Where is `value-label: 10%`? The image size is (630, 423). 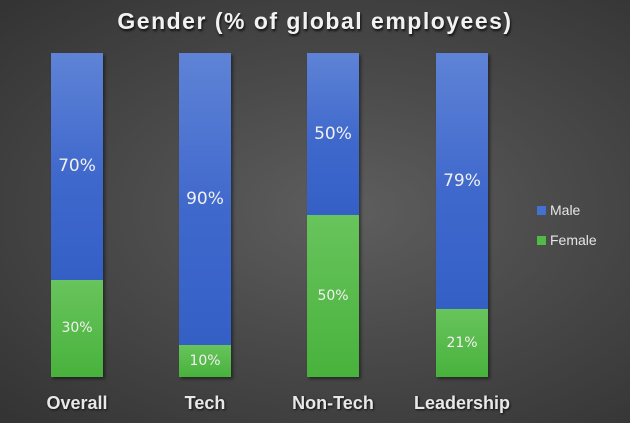
value-label: 10% is located at coordinates (205, 360).